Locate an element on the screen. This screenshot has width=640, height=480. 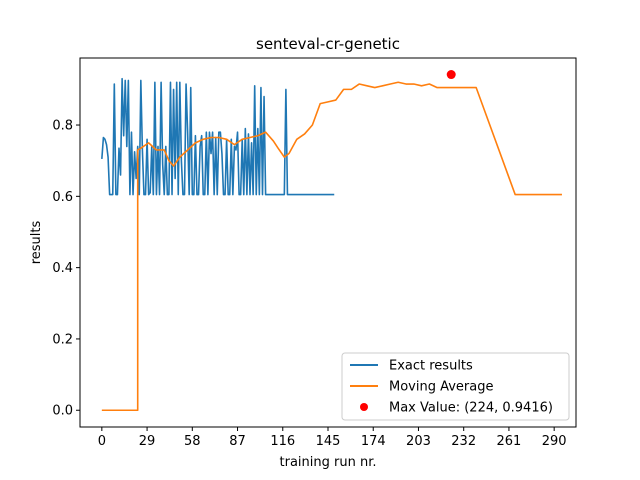
y-axis-title: results is located at coordinates (36, 243).